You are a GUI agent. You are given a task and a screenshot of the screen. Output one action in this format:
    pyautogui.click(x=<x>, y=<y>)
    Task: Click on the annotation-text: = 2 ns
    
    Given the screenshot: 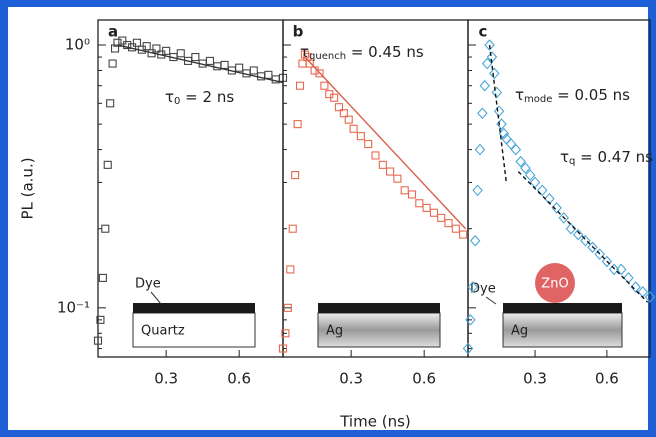 What is the action you would take?
    pyautogui.click(x=207, y=97)
    